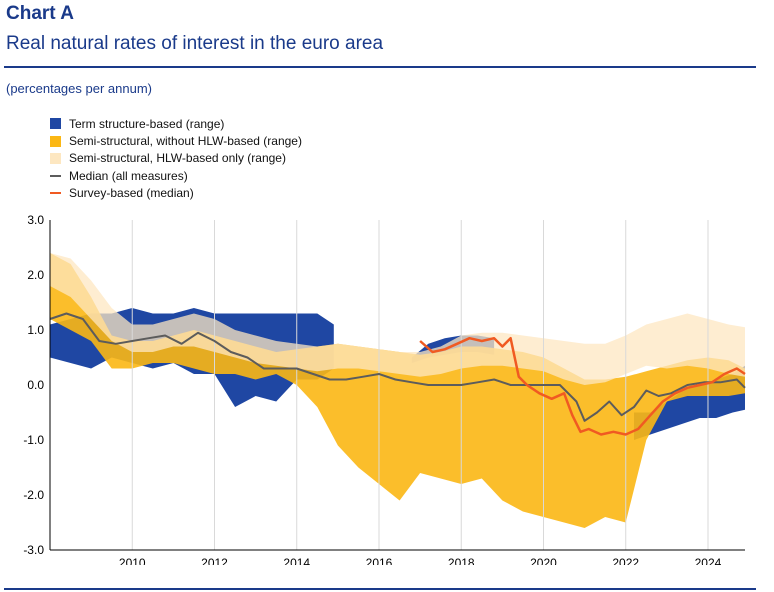  What do you see at coordinates (40, 13) in the screenshot?
I see `chart-label: Chart A` at bounding box center [40, 13].